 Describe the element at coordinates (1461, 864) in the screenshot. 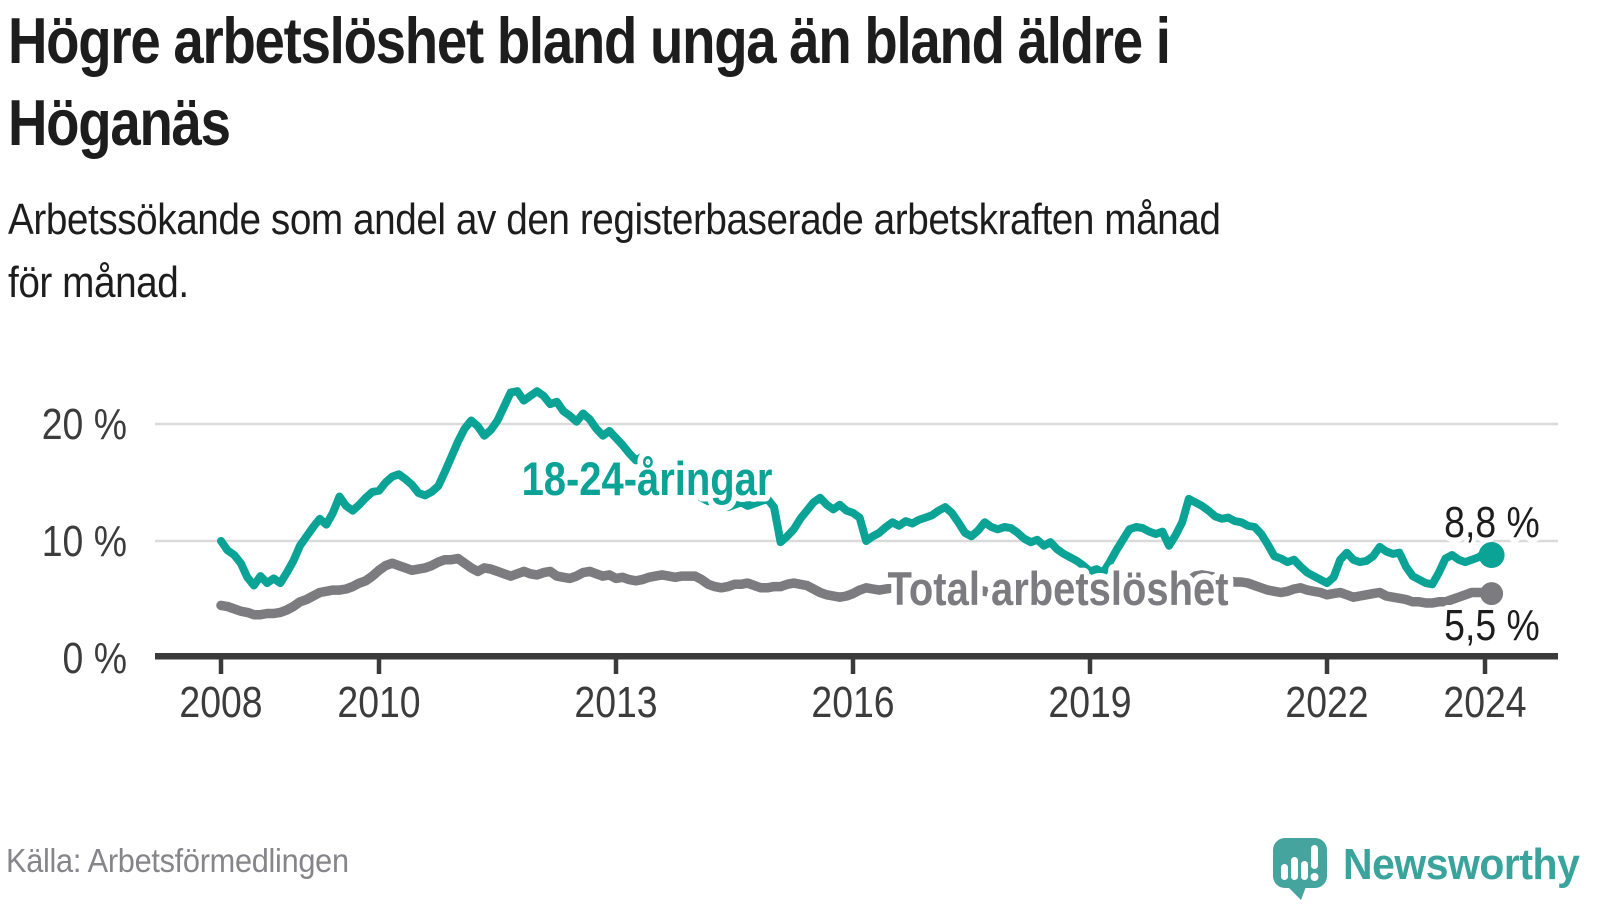

I see `brand-name: Newsworthy` at that location.